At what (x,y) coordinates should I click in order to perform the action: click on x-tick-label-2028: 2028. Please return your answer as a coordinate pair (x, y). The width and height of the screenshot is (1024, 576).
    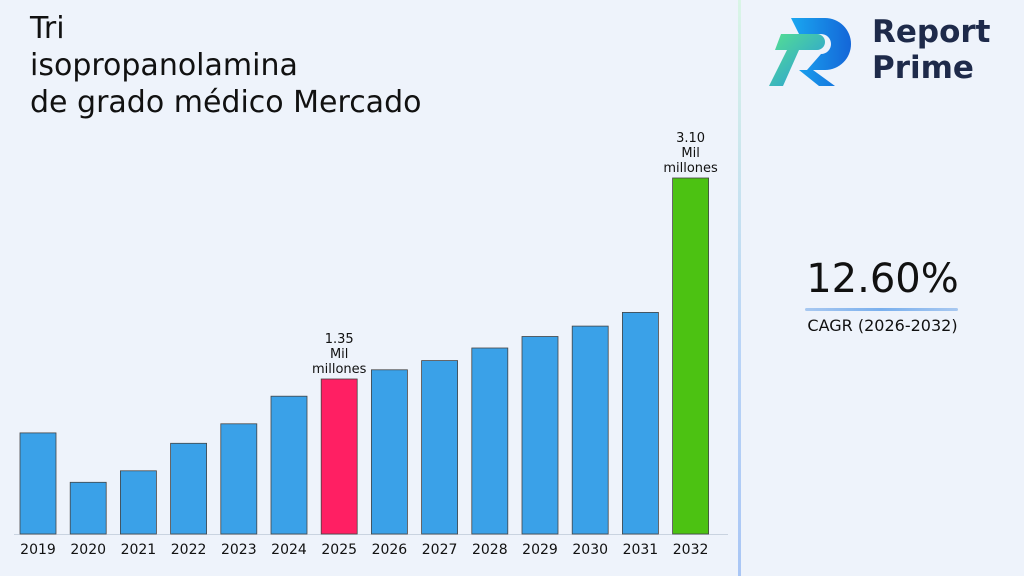
    Looking at the image, I should click on (490, 550).